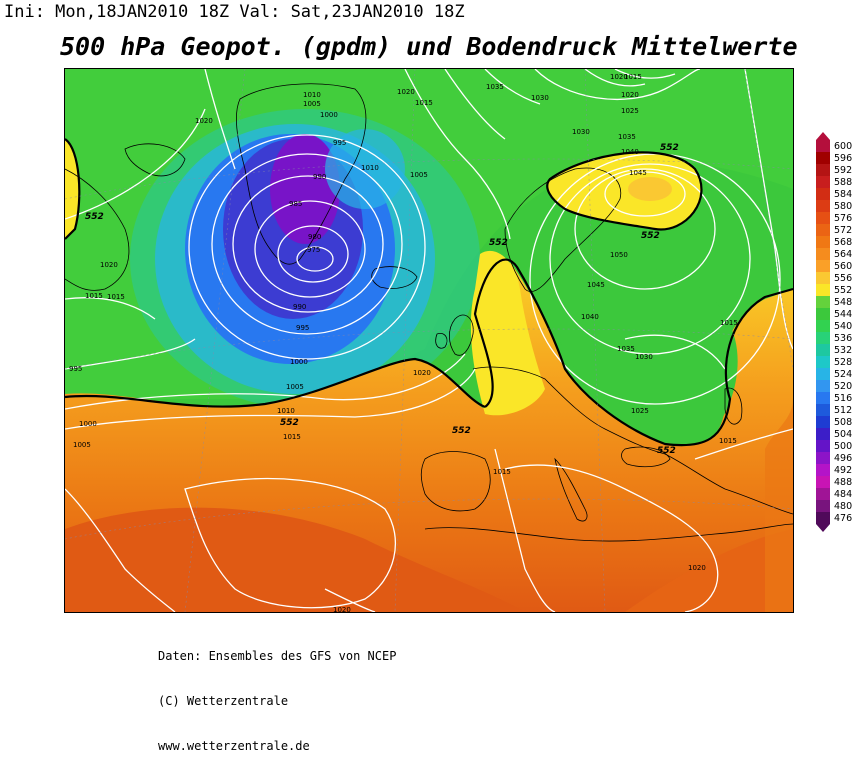 This screenshot has width=864, height=769. Describe the element at coordinates (843, 470) in the screenshot. I see `legend-label: 492` at that location.